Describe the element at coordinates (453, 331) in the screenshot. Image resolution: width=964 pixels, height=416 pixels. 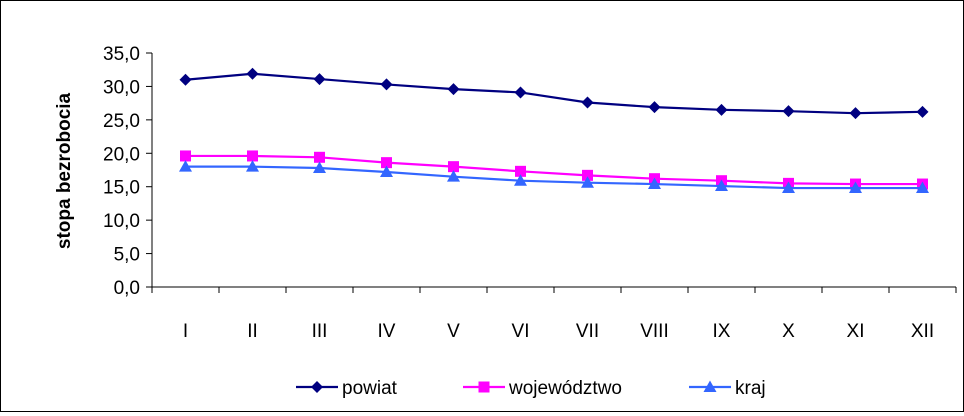
I see `x-tick-label: V` at that location.